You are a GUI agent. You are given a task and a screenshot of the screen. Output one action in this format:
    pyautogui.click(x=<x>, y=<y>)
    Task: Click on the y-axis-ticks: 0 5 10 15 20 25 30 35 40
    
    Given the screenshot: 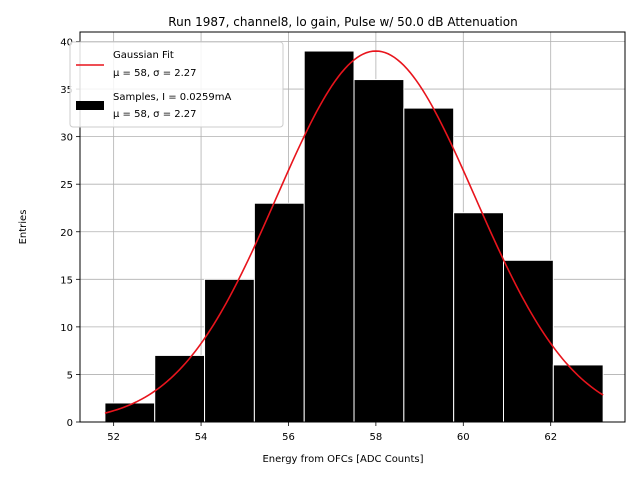 What is the action you would take?
    pyautogui.click(x=70, y=233)
    